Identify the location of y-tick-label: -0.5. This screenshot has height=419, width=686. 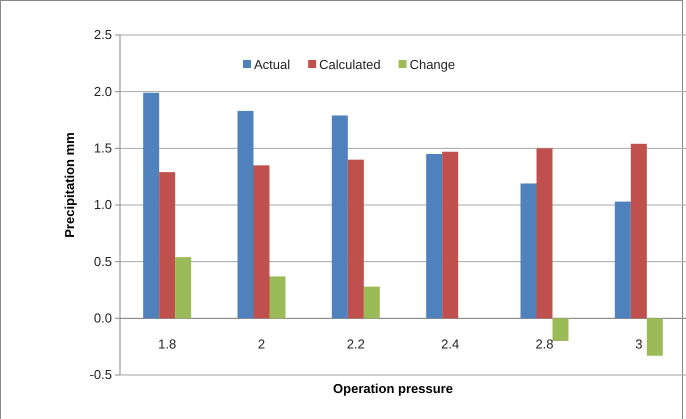
(101, 374).